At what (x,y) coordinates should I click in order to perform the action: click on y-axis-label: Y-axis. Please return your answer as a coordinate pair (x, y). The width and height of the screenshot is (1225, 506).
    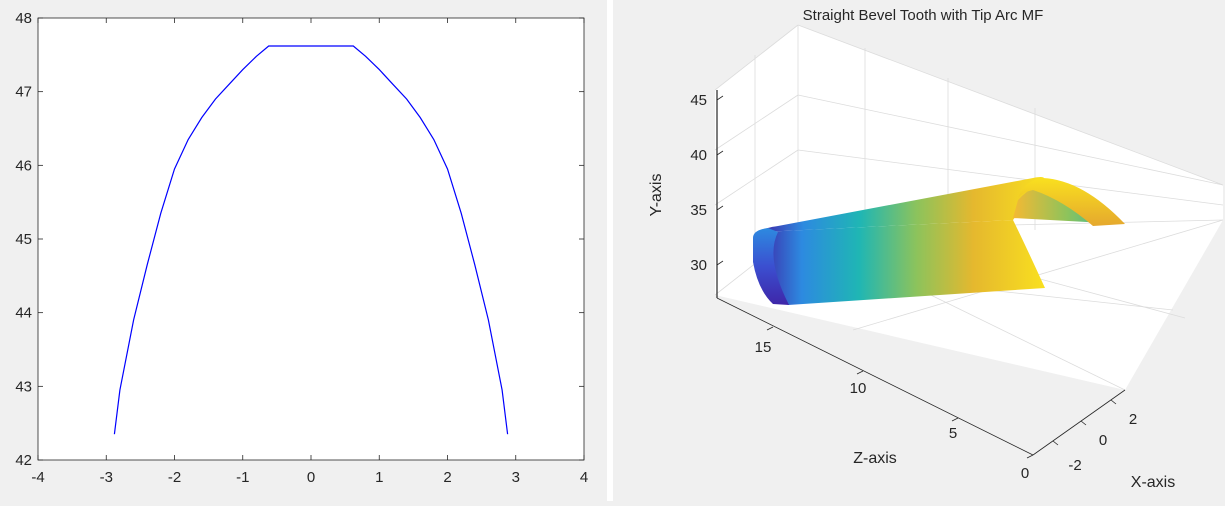
    Looking at the image, I should click on (656, 195).